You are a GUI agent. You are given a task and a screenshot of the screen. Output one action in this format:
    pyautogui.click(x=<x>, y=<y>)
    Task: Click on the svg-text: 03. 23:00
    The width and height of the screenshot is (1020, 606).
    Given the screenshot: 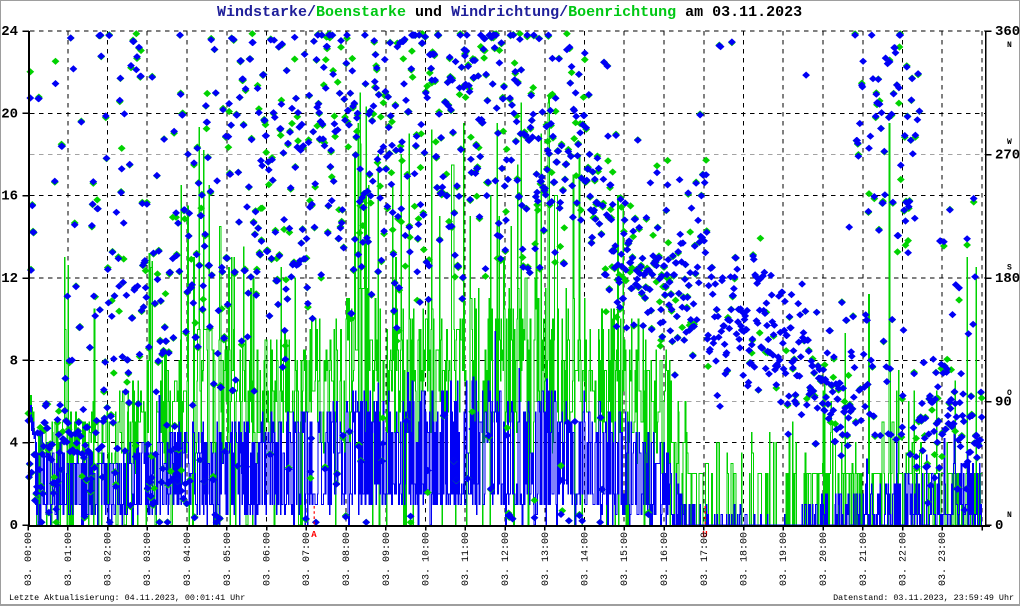 What is the action you would take?
    pyautogui.click(x=943, y=559)
    